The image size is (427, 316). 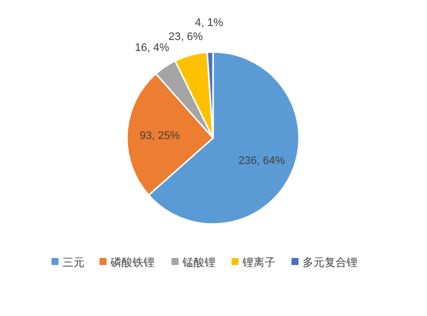 What do you see at coordinates (185, 36) in the screenshot?
I see `data-label: 23, 6%` at bounding box center [185, 36].